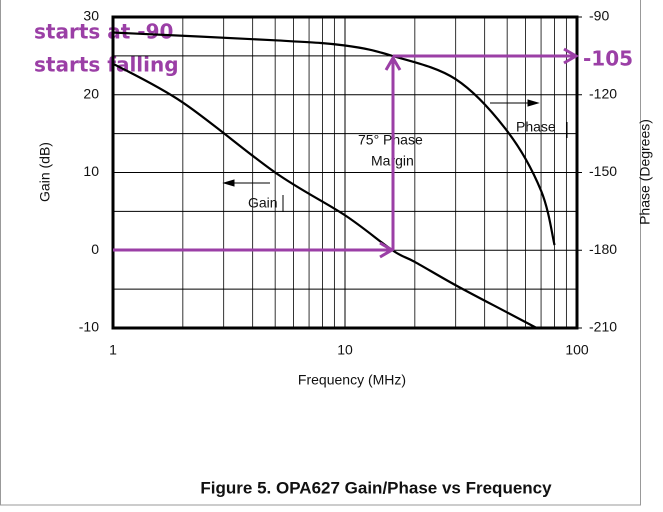  What do you see at coordinates (395, 155) in the screenshot?
I see `label-arrows` at bounding box center [395, 155].